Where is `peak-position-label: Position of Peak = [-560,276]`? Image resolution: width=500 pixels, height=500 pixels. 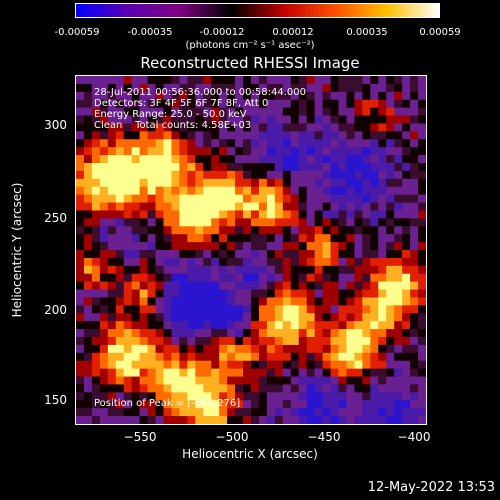
peak-position-label: Position of Peak = [-560,276] is located at coordinates (167, 403).